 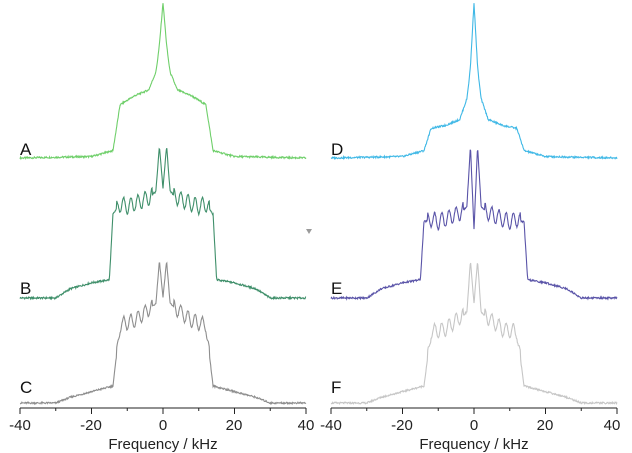 I want to click on trace-label-e: E, so click(x=336, y=288).